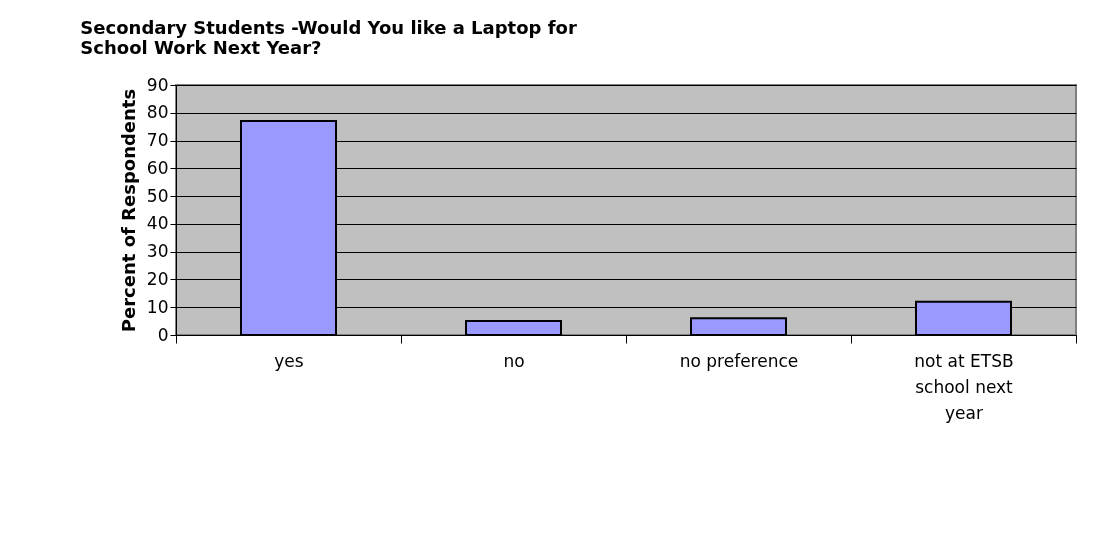 Image resolution: width=1093 pixels, height=552 pixels. I want to click on y-axis-title: Percent of Respondents, so click(128, 210).